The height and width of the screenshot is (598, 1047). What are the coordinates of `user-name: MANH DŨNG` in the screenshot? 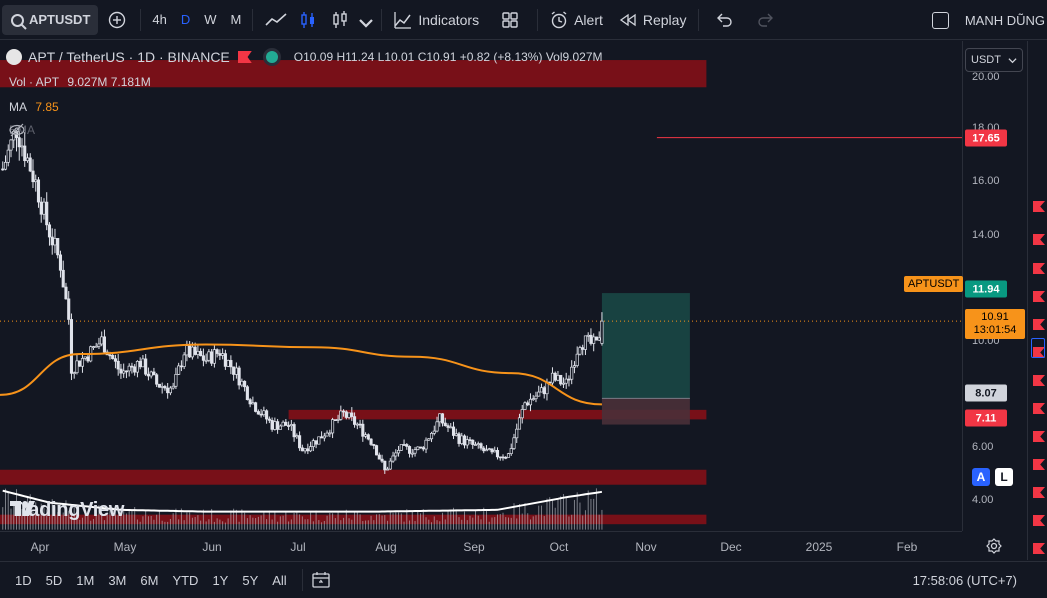 It's located at (1004, 20).